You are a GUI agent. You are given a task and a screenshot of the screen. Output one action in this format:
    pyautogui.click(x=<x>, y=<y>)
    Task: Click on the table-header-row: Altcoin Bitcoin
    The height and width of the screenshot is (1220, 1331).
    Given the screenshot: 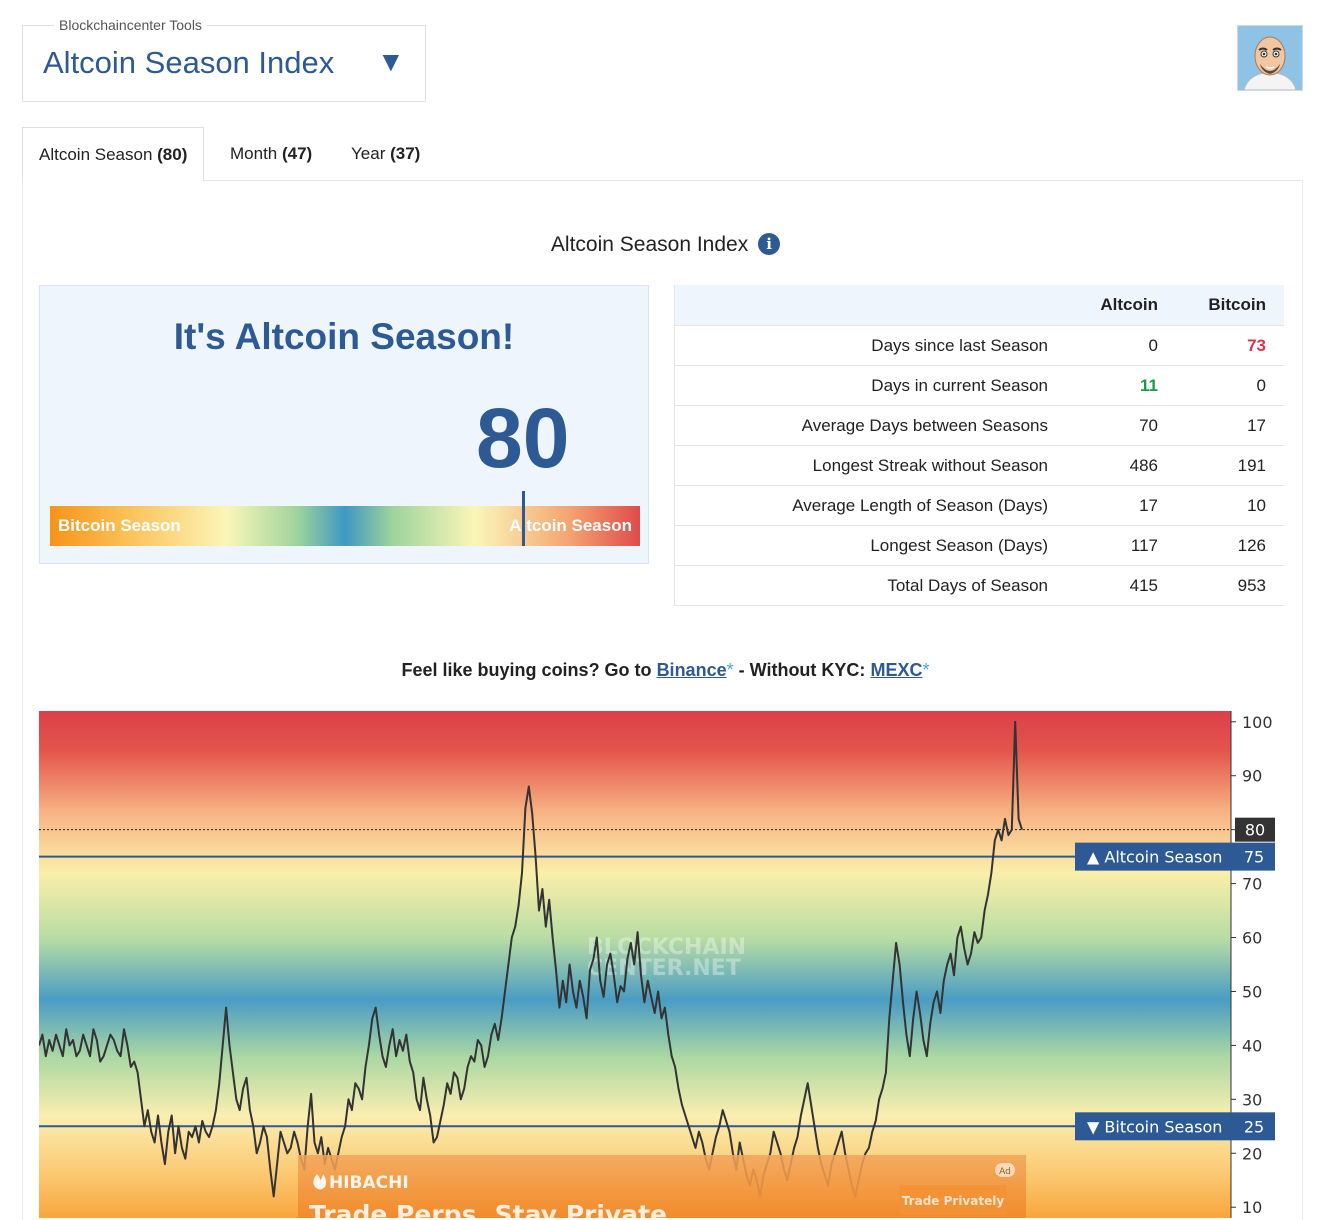 What is the action you would take?
    pyautogui.click(x=979, y=305)
    